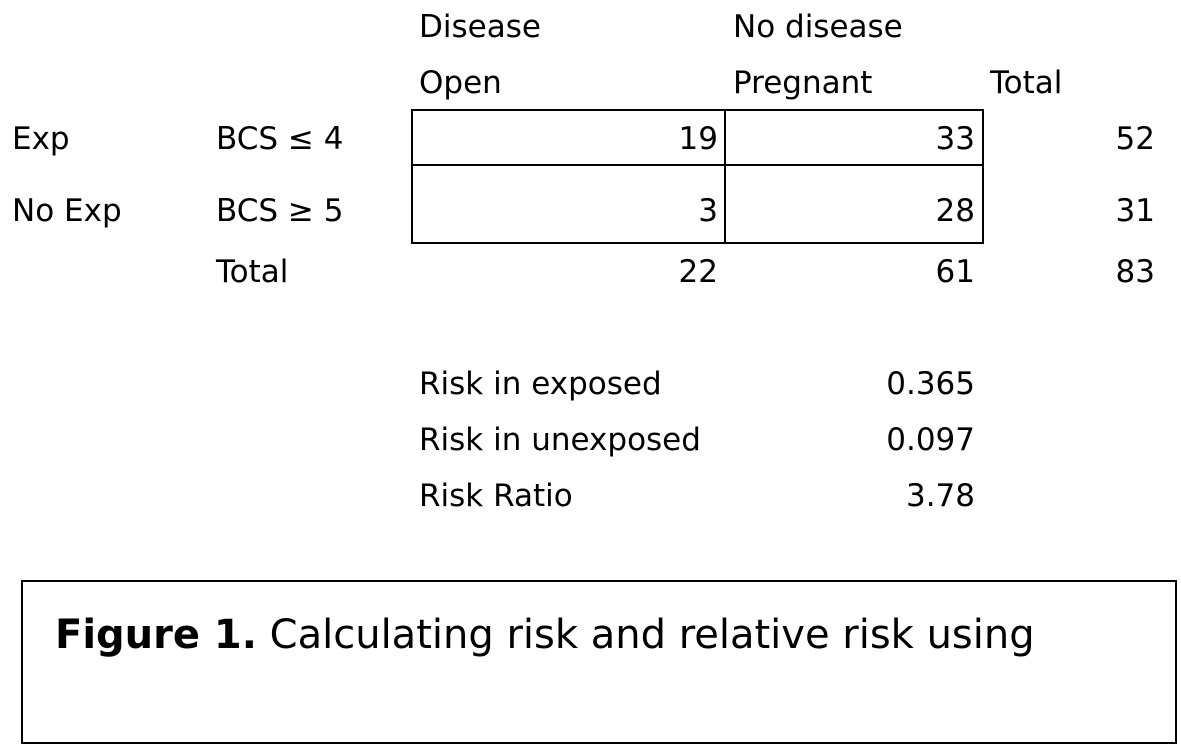 This screenshot has width=1181, height=744. What do you see at coordinates (708, 211) in the screenshot?
I see `cell-noexp-open: 3` at bounding box center [708, 211].